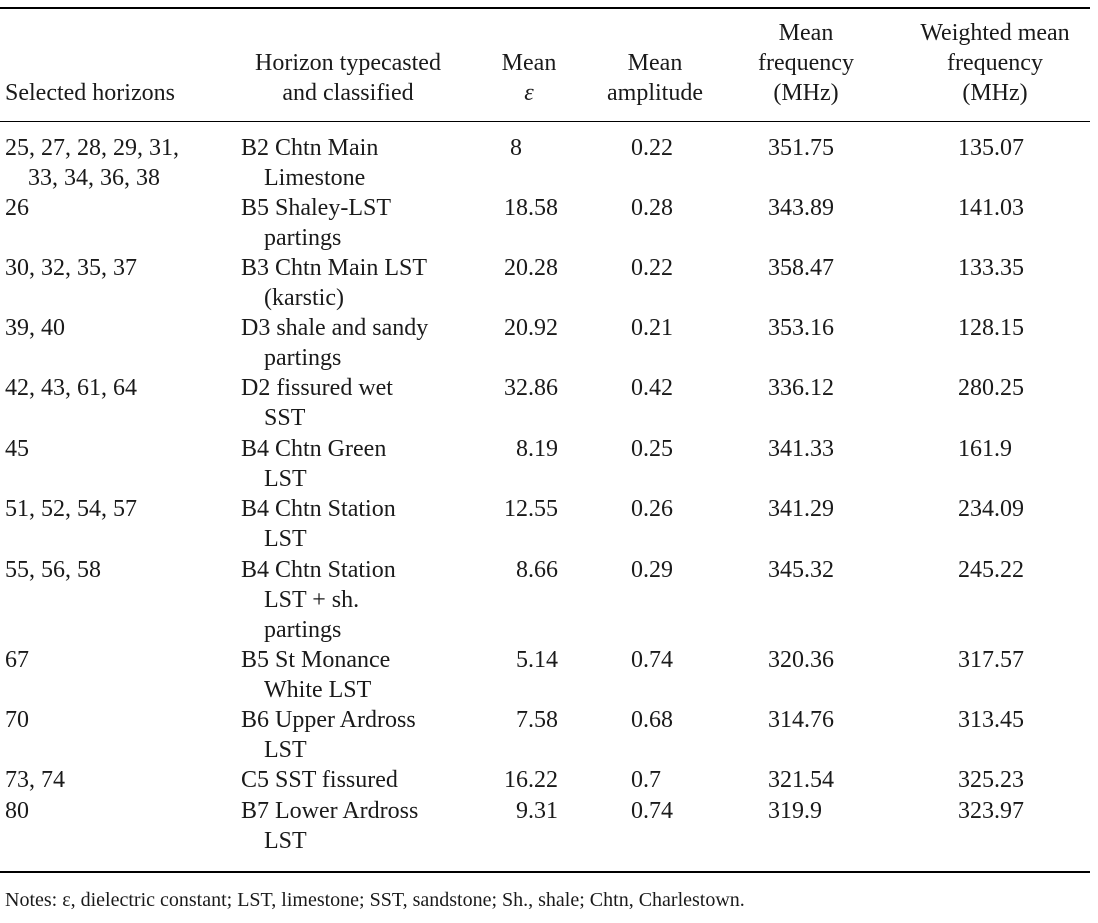  Describe the element at coordinates (334, 343) in the screenshot. I see `cell-horizon: D3 shale and sandy partings` at that location.